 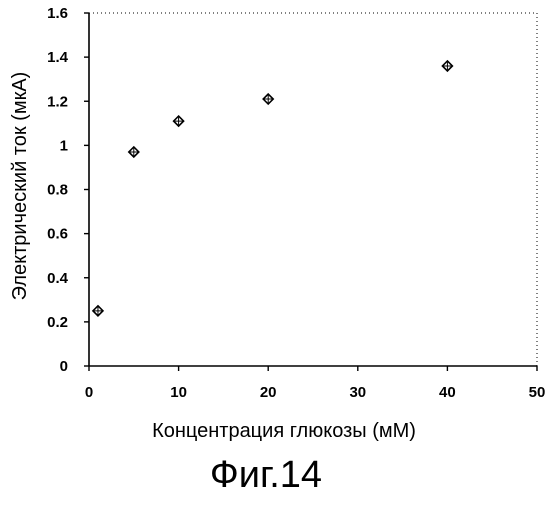 I want to click on x-tick-label: 0, so click(x=89, y=392).